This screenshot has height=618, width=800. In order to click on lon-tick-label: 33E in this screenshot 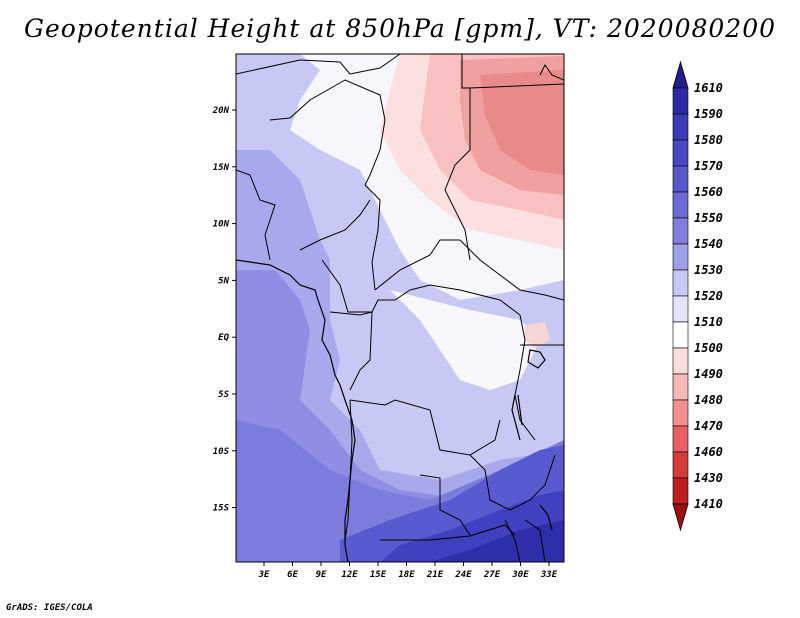, I will do `click(549, 575)`.